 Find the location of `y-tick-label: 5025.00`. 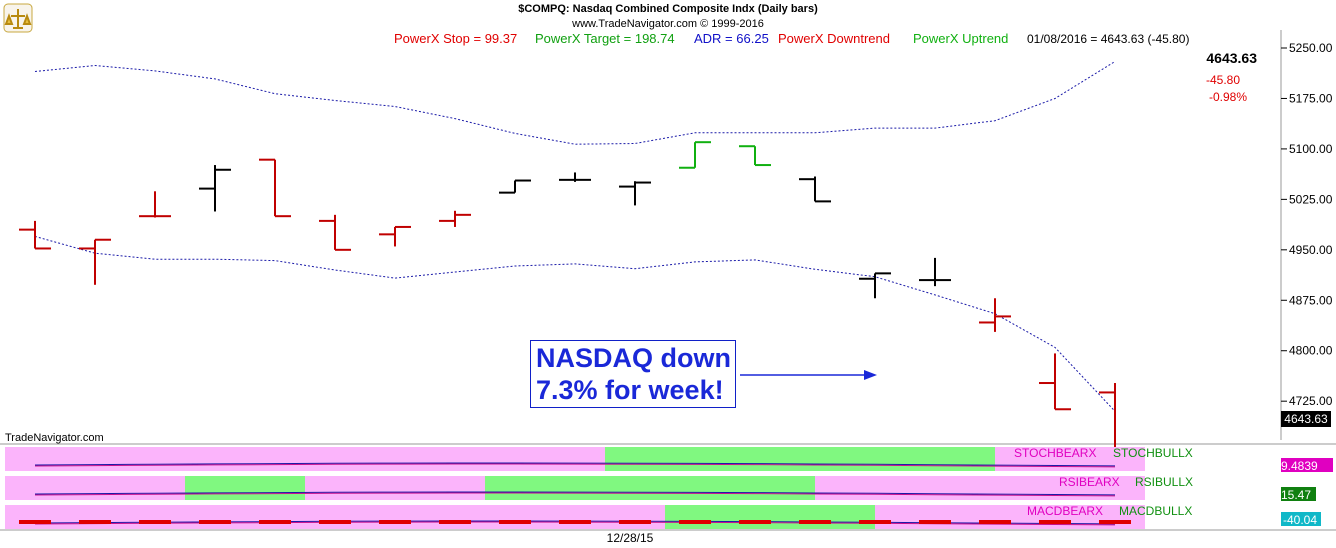

y-tick-label: 5025.00 is located at coordinates (1311, 199).